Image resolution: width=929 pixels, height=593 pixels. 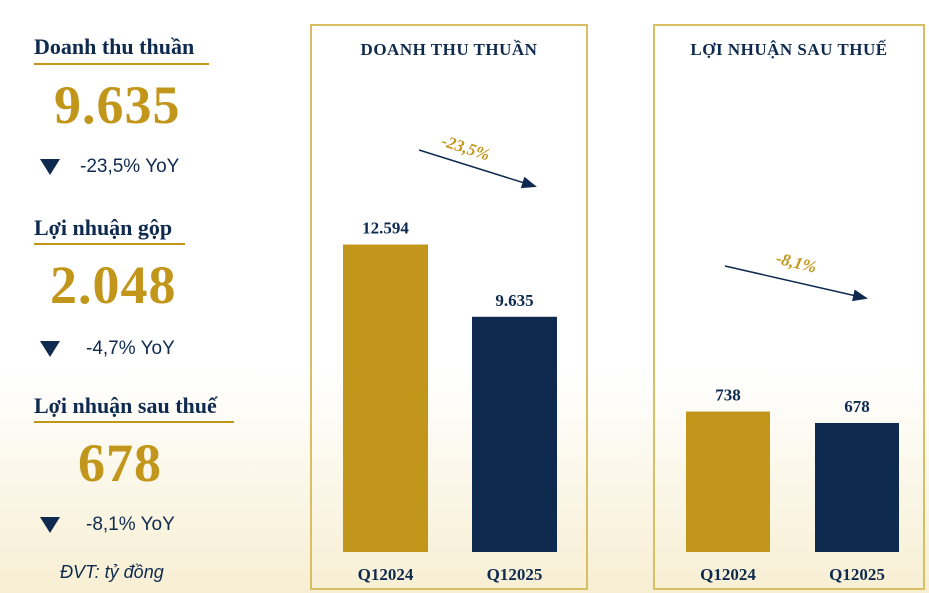 What do you see at coordinates (792, 416) in the screenshot?
I see `net-profit-bar-chart: 738 Q12024 678 Q12025 -8,1%` at bounding box center [792, 416].